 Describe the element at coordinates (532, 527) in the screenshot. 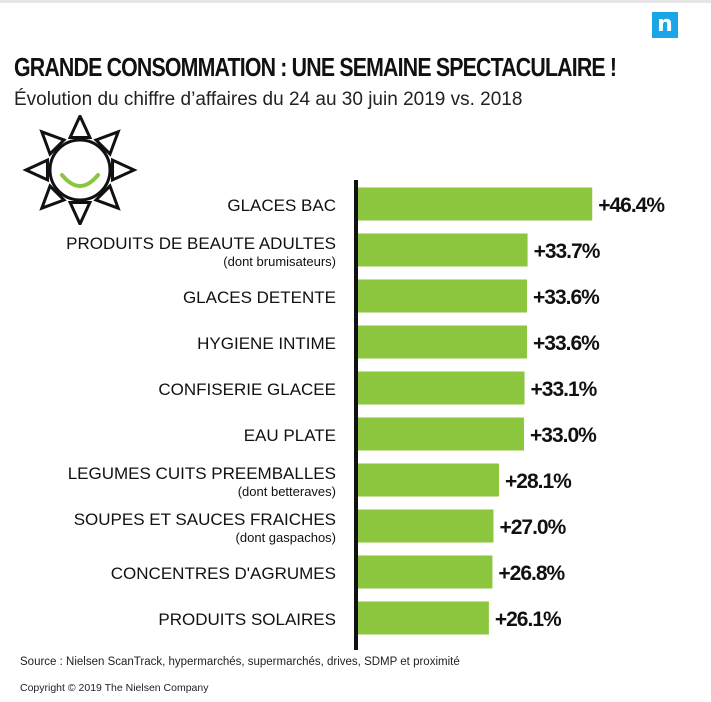

I see `value-label: +27.0%` at that location.